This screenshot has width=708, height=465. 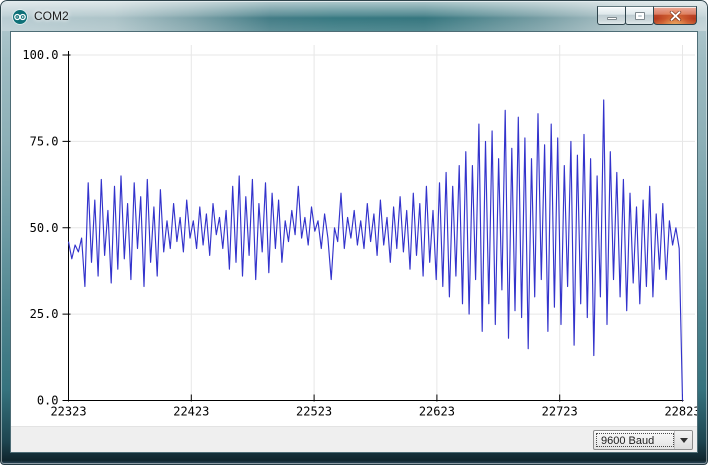 I want to click on baud-rate-select: 9600 Baud, so click(x=643, y=440).